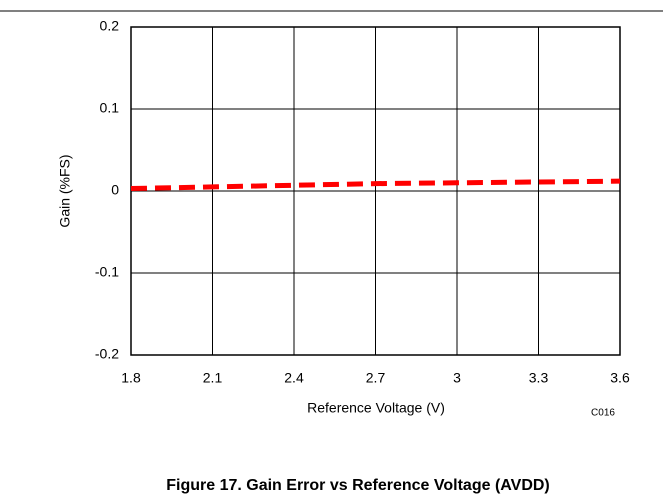 This screenshot has height=495, width=663. I want to click on y-axis-label: Gain (%FS), so click(65, 190).